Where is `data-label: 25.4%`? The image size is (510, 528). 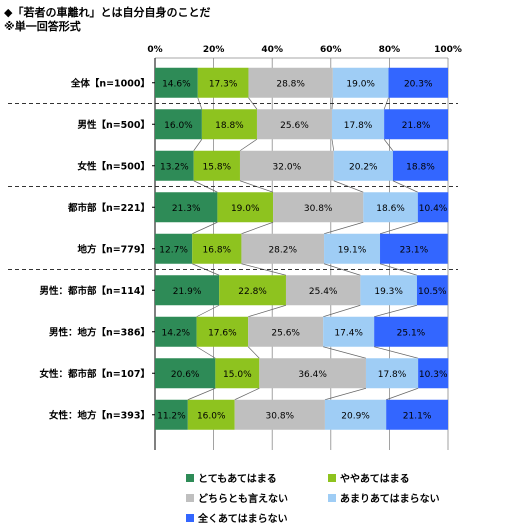 data-label: 25.4% is located at coordinates (323, 292).